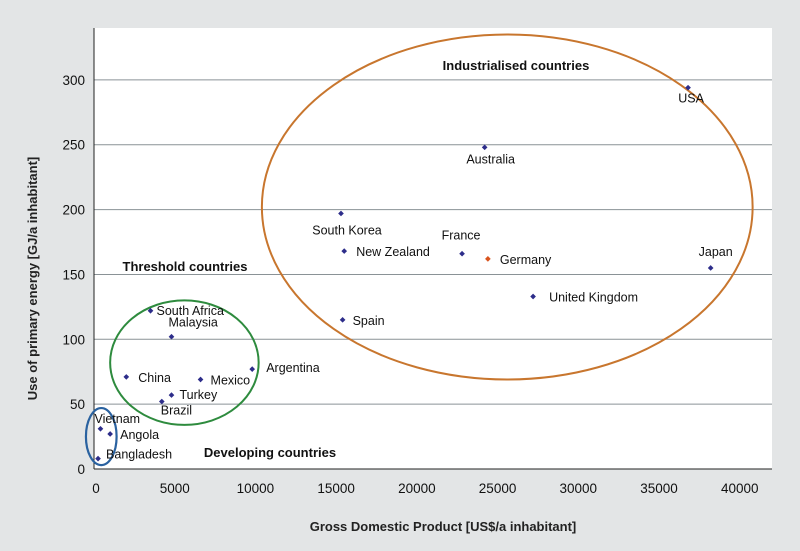 The image size is (800, 551). What do you see at coordinates (198, 395) in the screenshot?
I see `point-label: Turkey` at bounding box center [198, 395].